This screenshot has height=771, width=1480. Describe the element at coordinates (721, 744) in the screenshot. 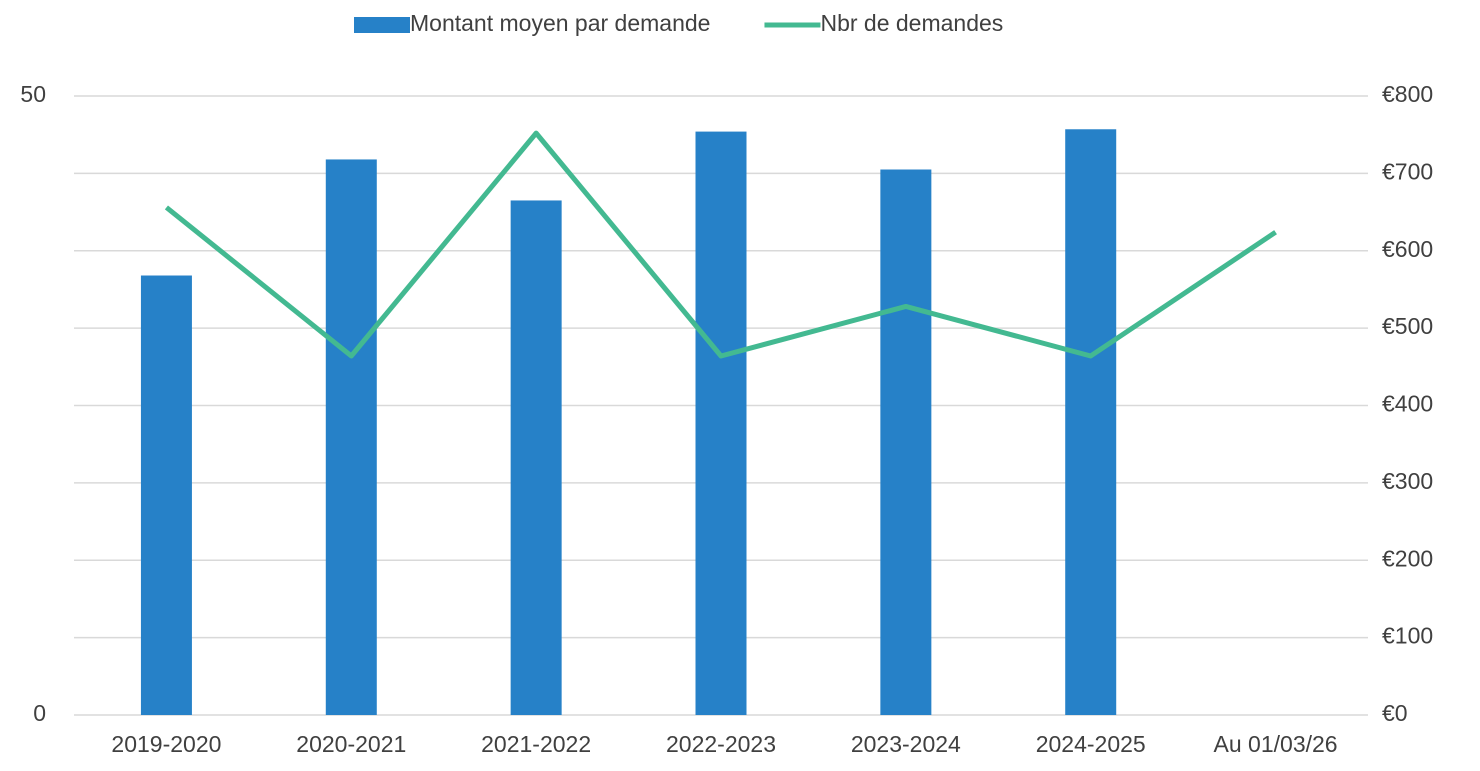

I see `x-tick-label: 2022-2023` at that location.